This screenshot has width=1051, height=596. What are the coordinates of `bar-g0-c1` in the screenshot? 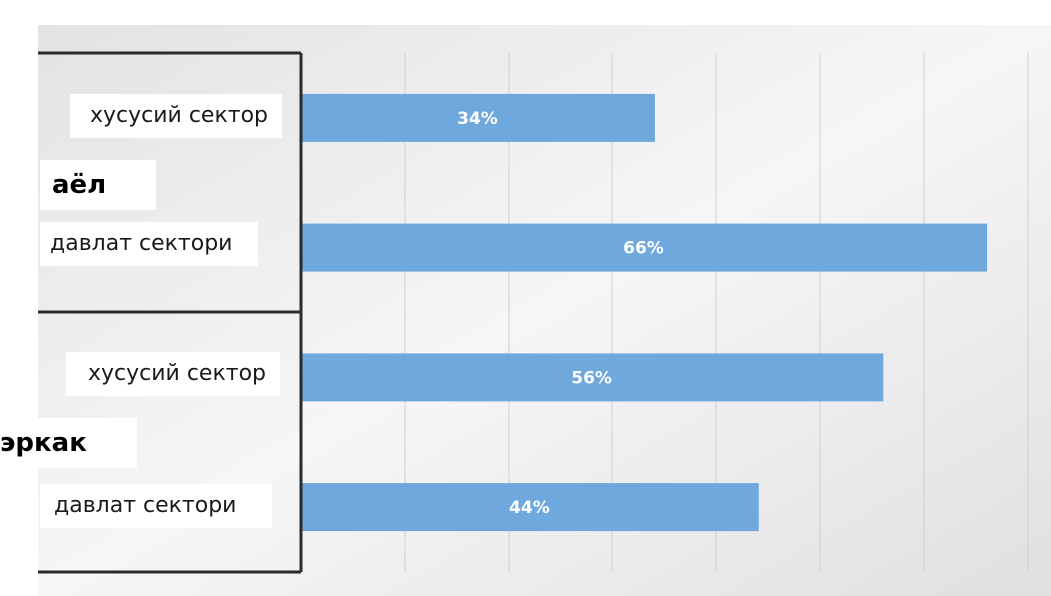 It's located at (645, 247).